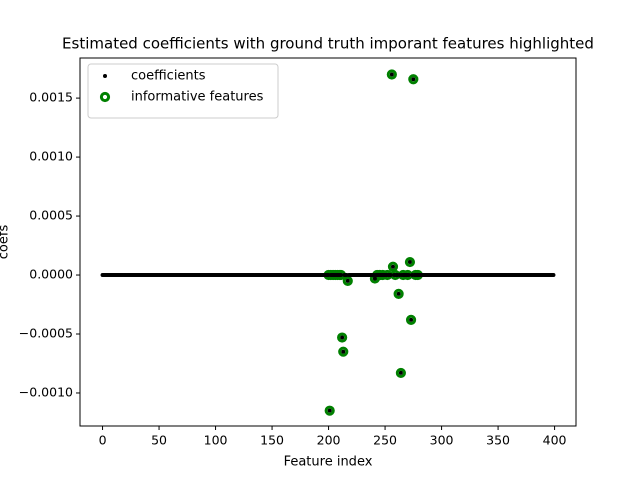 The image size is (640, 480). Describe the element at coordinates (6, 242) in the screenshot. I see `y-axis-label: coefs` at that location.